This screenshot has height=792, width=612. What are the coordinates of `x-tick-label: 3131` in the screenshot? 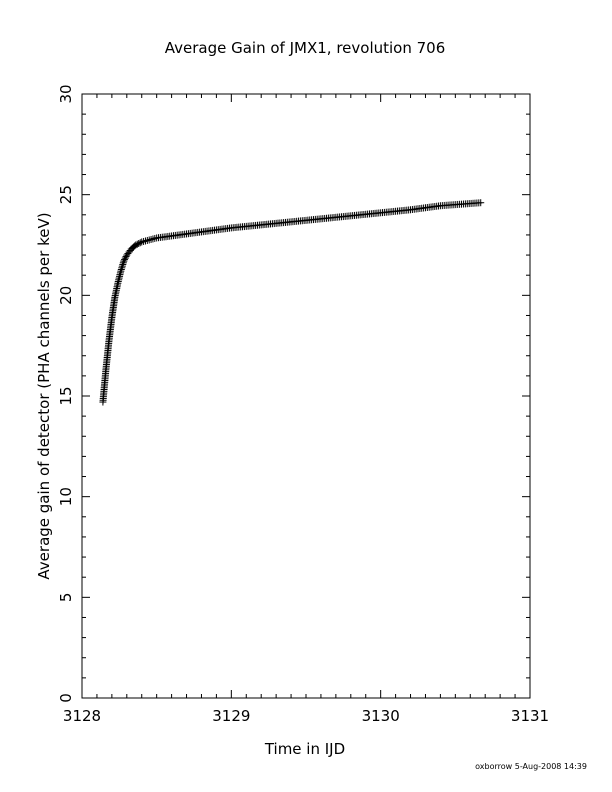 It's located at (530, 716).